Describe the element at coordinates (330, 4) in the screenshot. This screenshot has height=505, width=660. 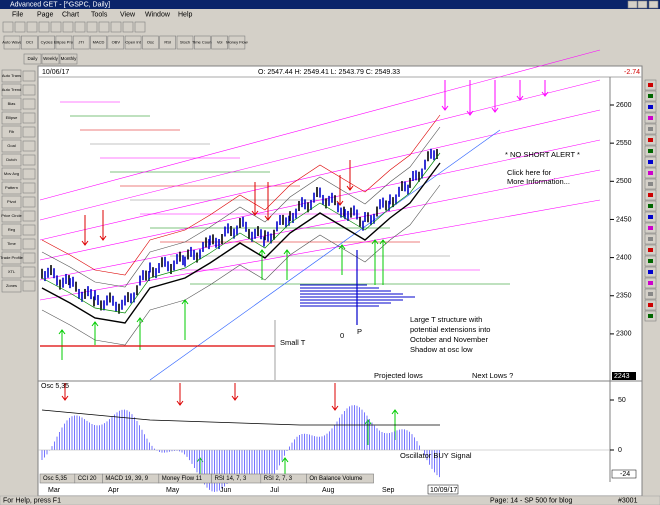
I see `title-bar` at that location.